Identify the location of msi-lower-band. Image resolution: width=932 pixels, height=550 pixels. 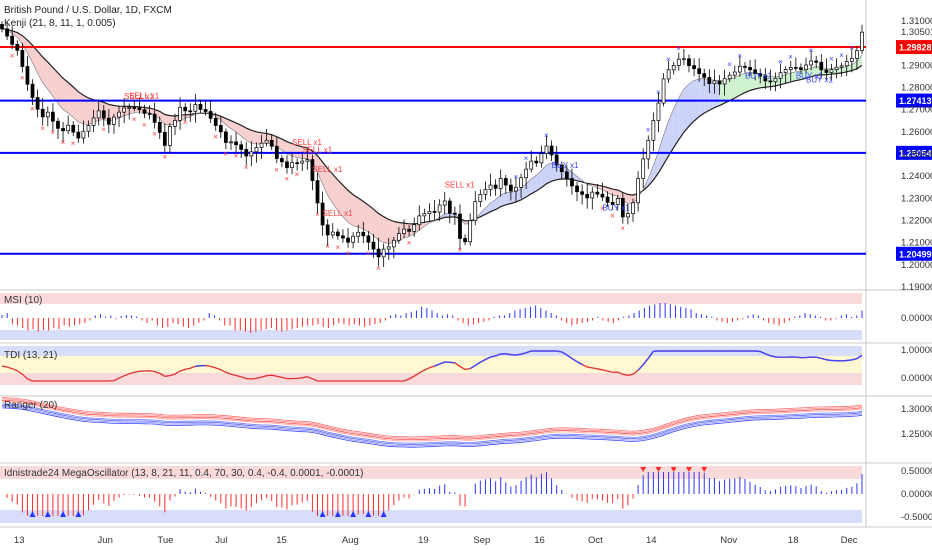
(431, 335).